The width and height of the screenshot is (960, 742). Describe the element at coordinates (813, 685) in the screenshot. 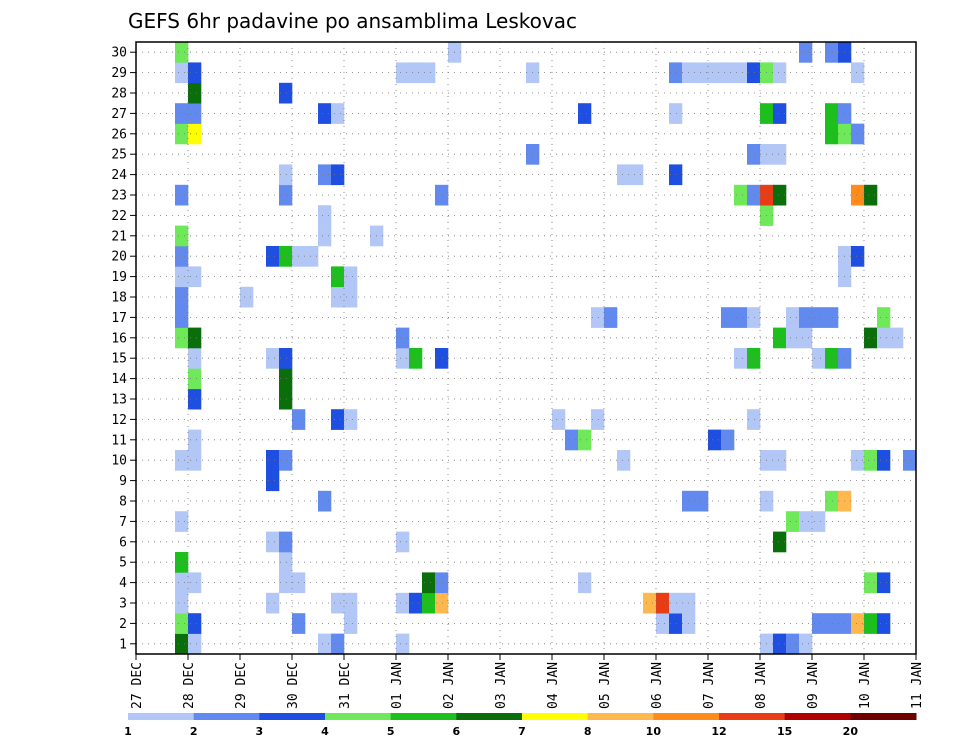

I see `x-tick-label: 09 JAN` at that location.